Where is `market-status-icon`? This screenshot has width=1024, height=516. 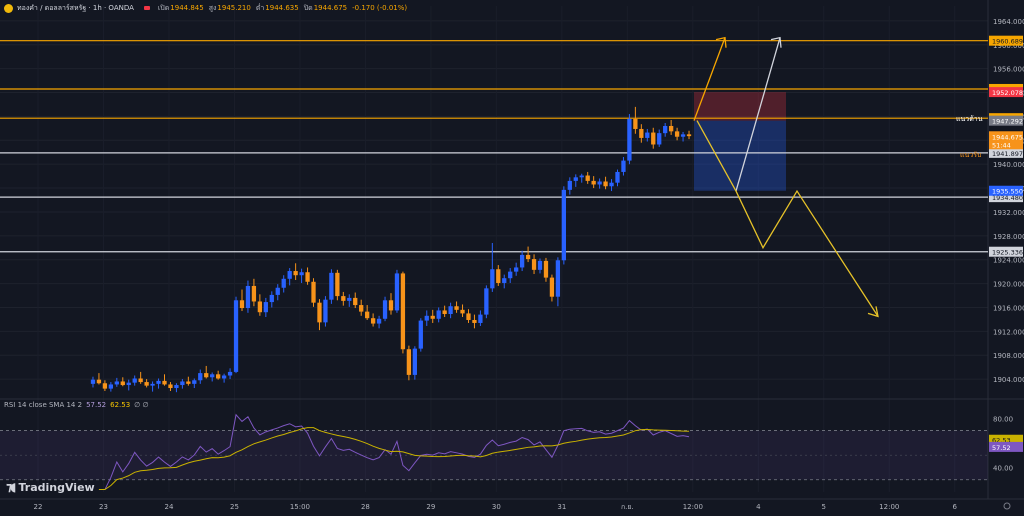 market-status-icon is located at coordinates (146, 8).